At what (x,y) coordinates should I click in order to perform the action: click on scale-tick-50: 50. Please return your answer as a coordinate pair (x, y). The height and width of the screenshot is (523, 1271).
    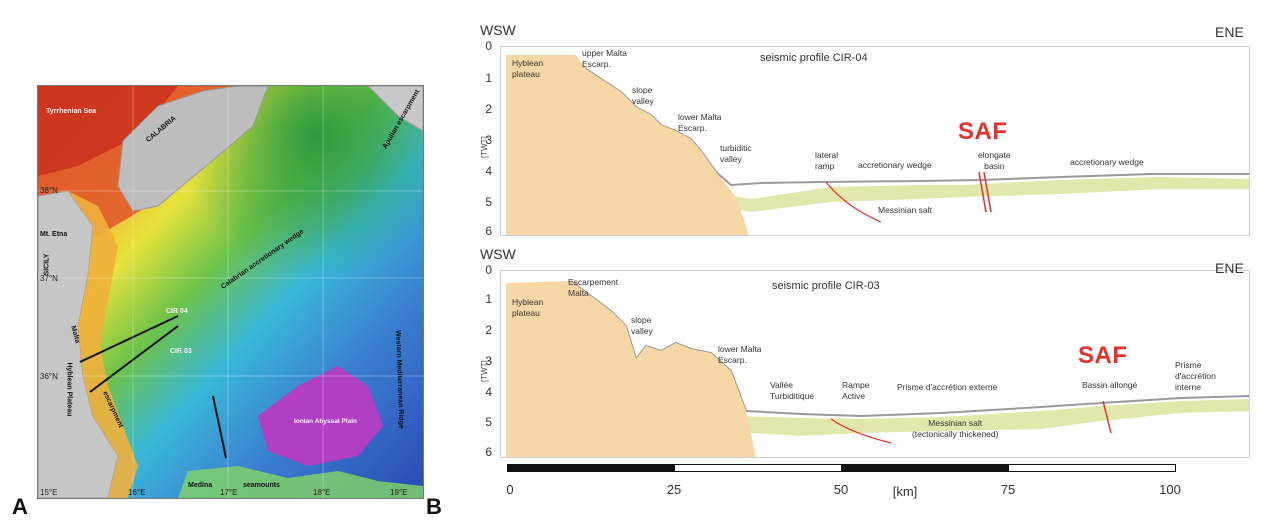
    Looking at the image, I should click on (841, 489).